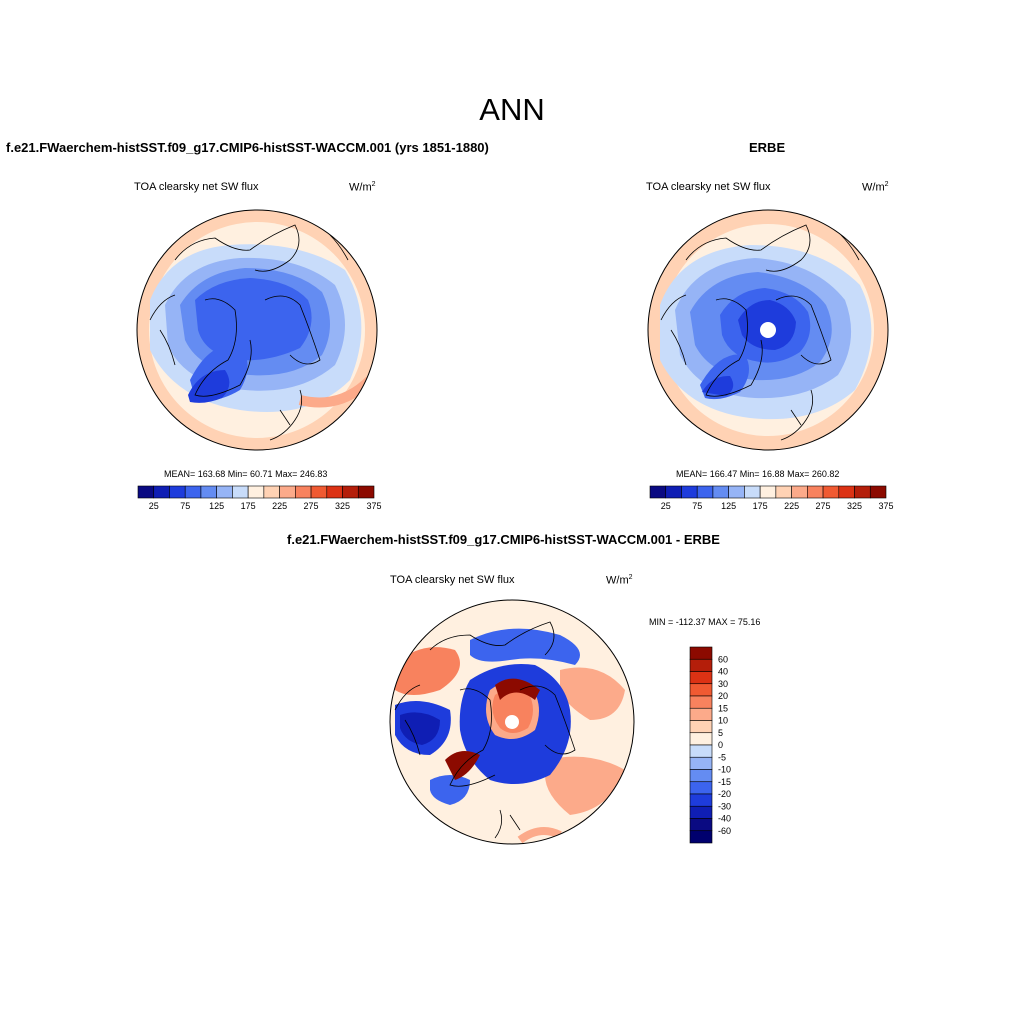 Image resolution: width=1024 pixels, height=1024 pixels. Describe the element at coordinates (823, 506) in the screenshot. I see `obs-colorbar-tick-label: 275` at that location.